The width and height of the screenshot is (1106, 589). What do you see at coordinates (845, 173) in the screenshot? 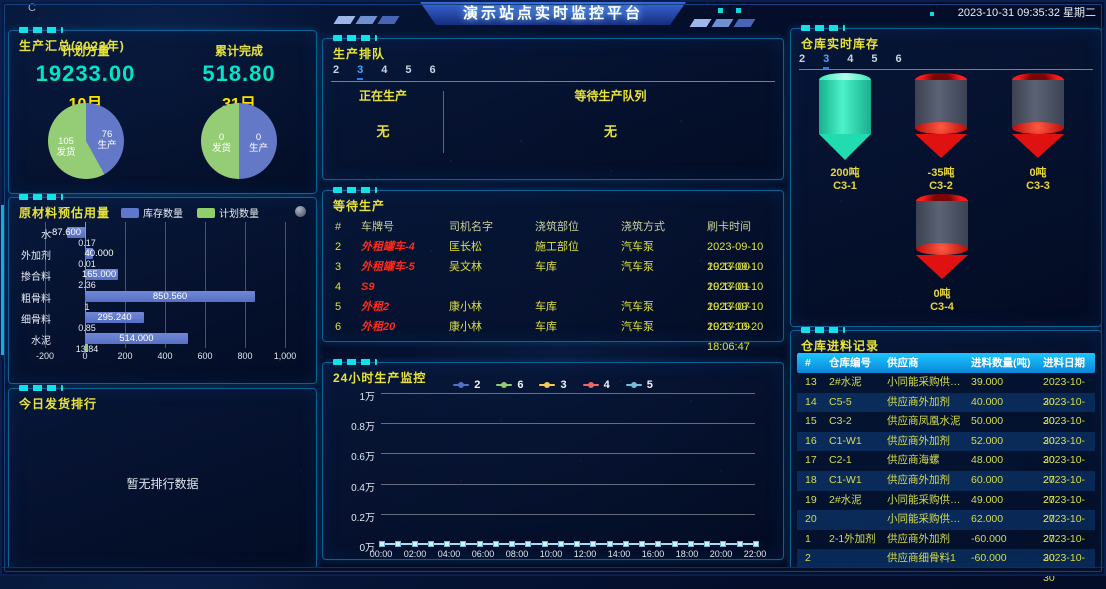
I see `silo-value: 200吨` at bounding box center [845, 173].